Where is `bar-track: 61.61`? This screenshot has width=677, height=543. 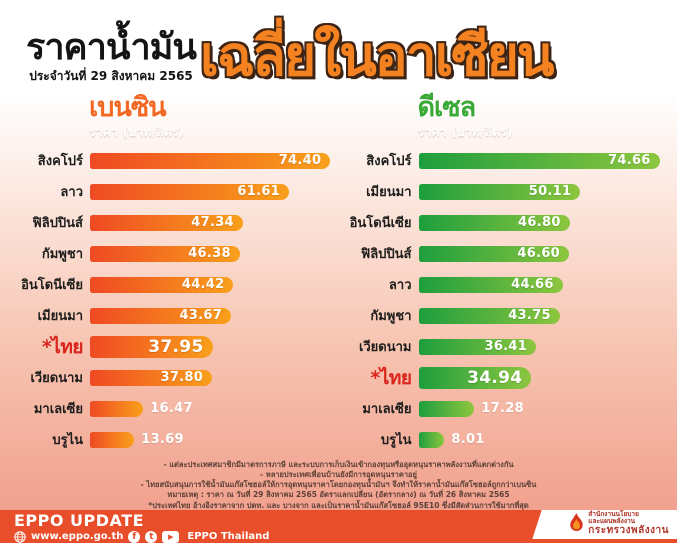
bar-track: 61.61 is located at coordinates (213, 191).